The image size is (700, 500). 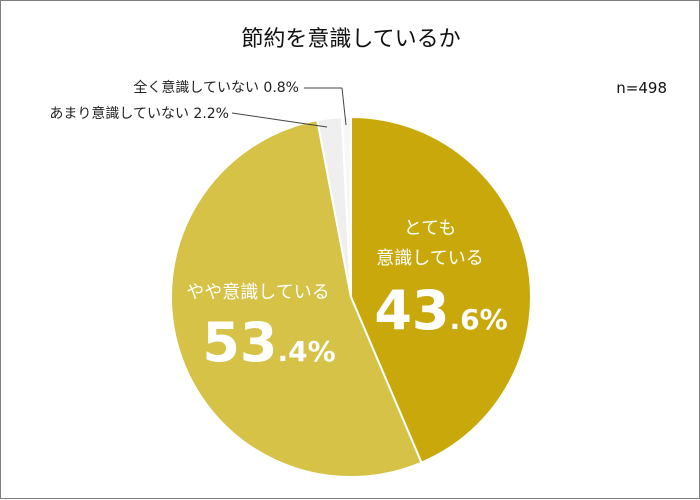 What do you see at coordinates (139, 113) in the screenshot?
I see `label-not-much: あまり意識していない 2.2%` at bounding box center [139, 113].